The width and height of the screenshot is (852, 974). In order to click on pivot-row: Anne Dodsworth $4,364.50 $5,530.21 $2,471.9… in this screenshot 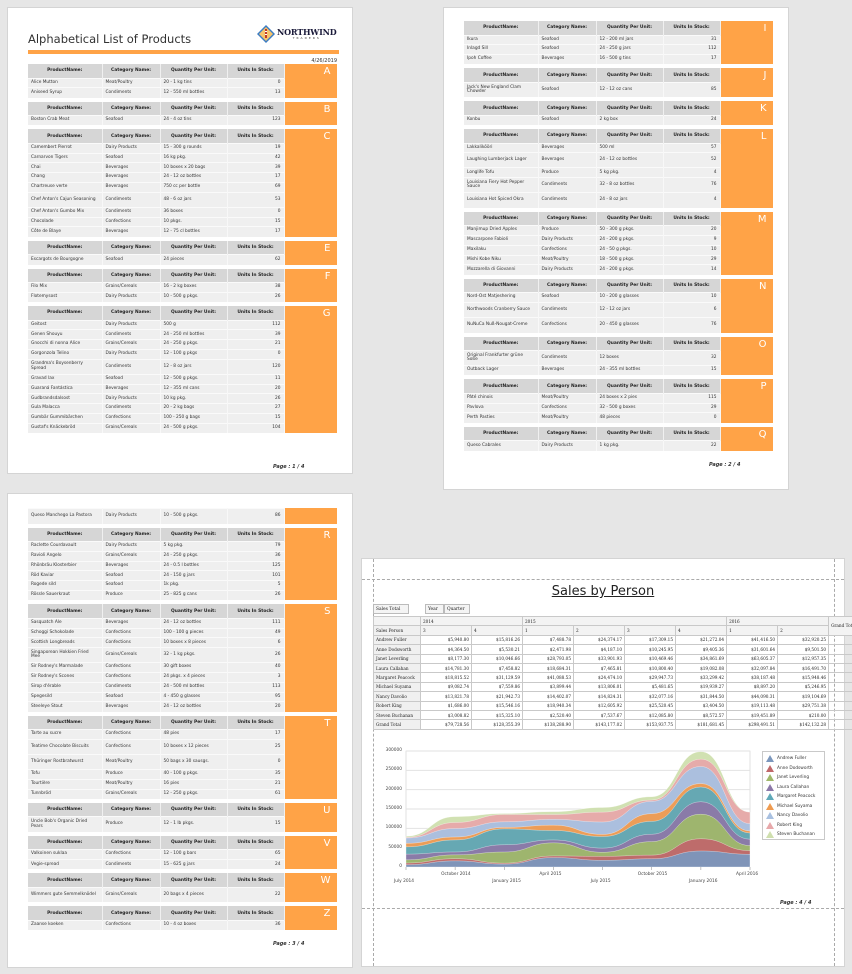, I will do `click(612, 649)`.